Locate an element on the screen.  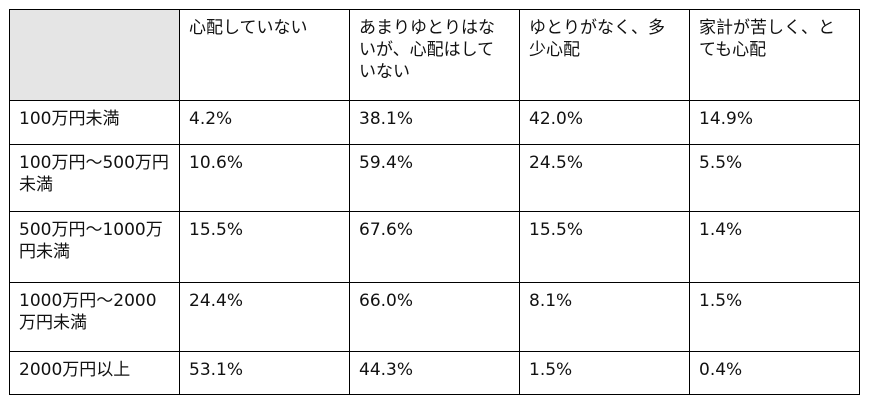
table-cell: 5.5% is located at coordinates (774, 178).